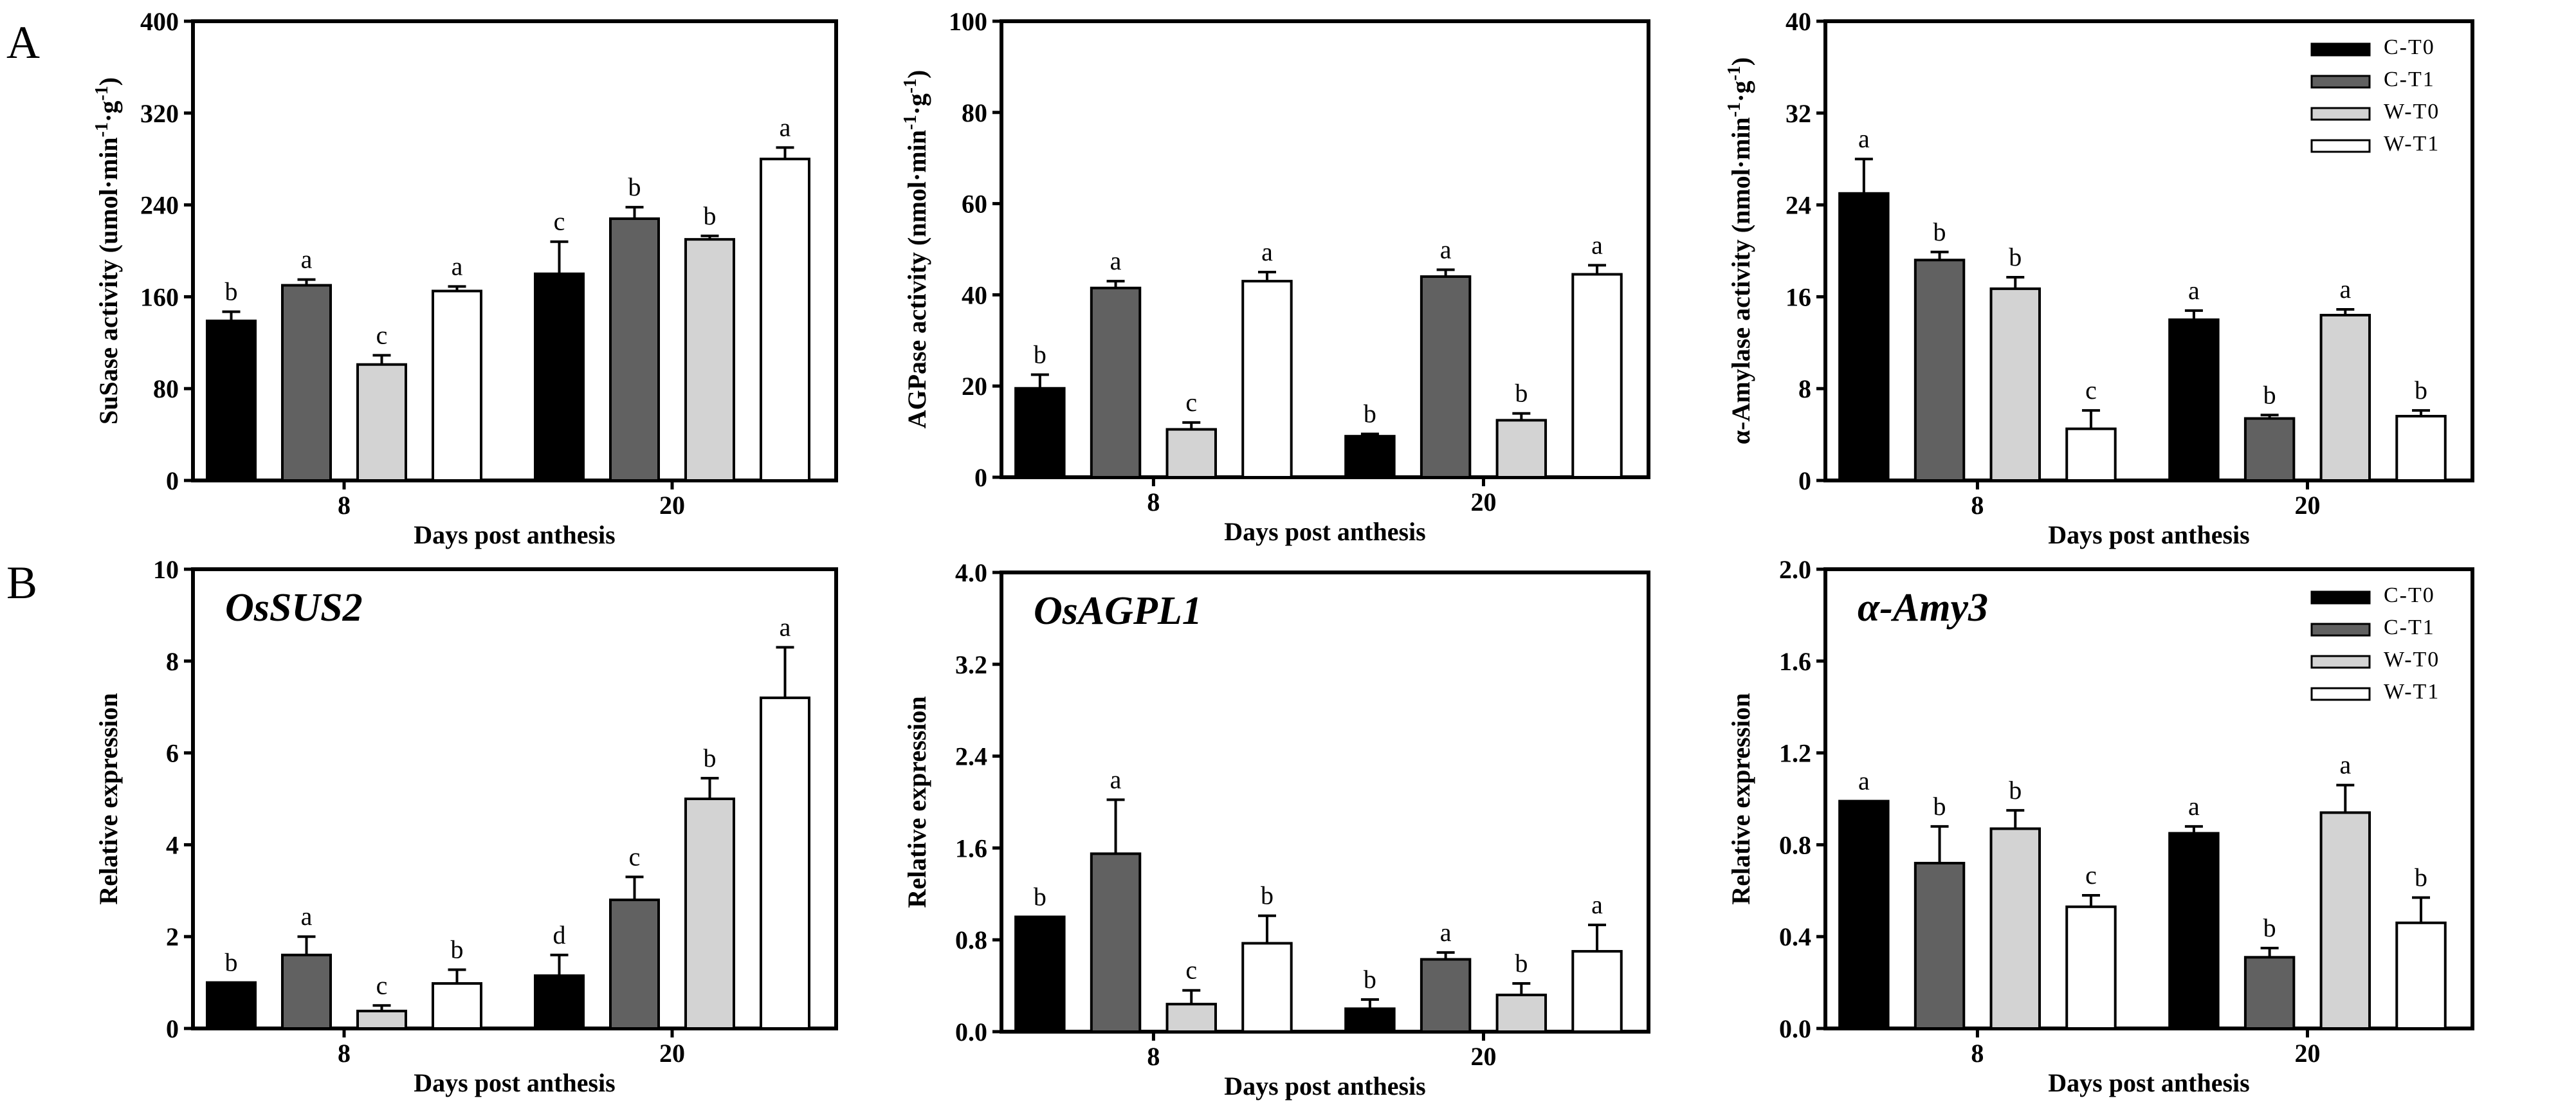 The height and width of the screenshot is (1105, 2576). Describe the element at coordinates (1795, 936) in the screenshot. I see `y-tick-label: 0.4` at that location.